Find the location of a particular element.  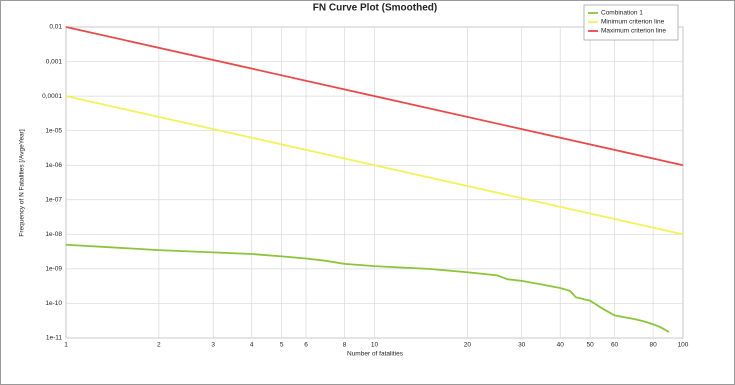

y-tick-label: 1e-08 is located at coordinates (53, 234).